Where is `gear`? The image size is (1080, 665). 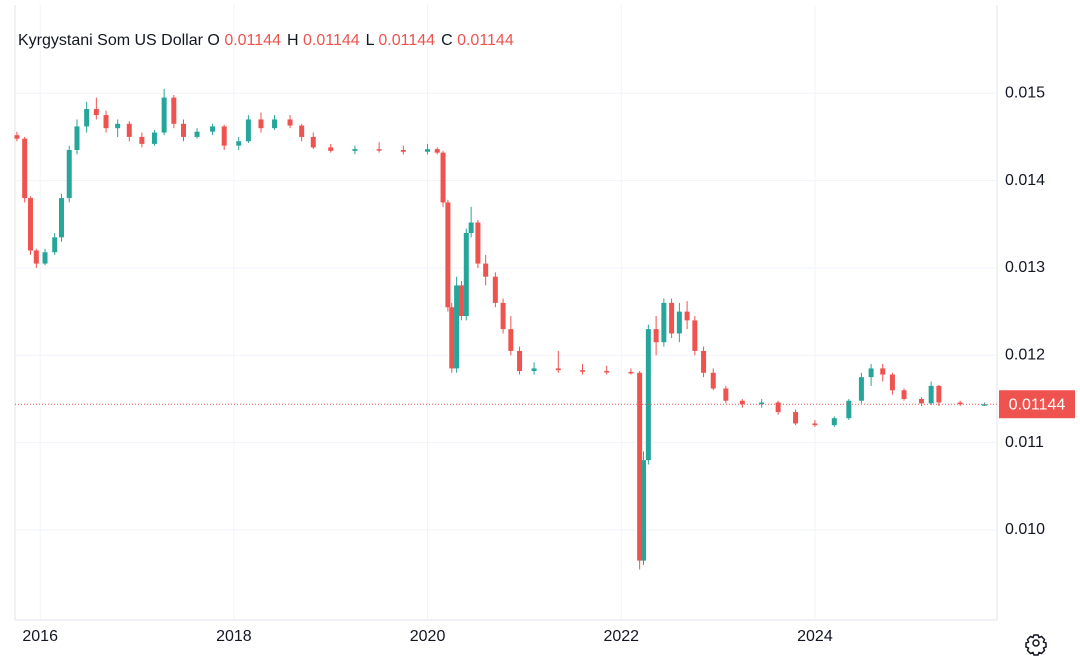 gear is located at coordinates (1036, 645).